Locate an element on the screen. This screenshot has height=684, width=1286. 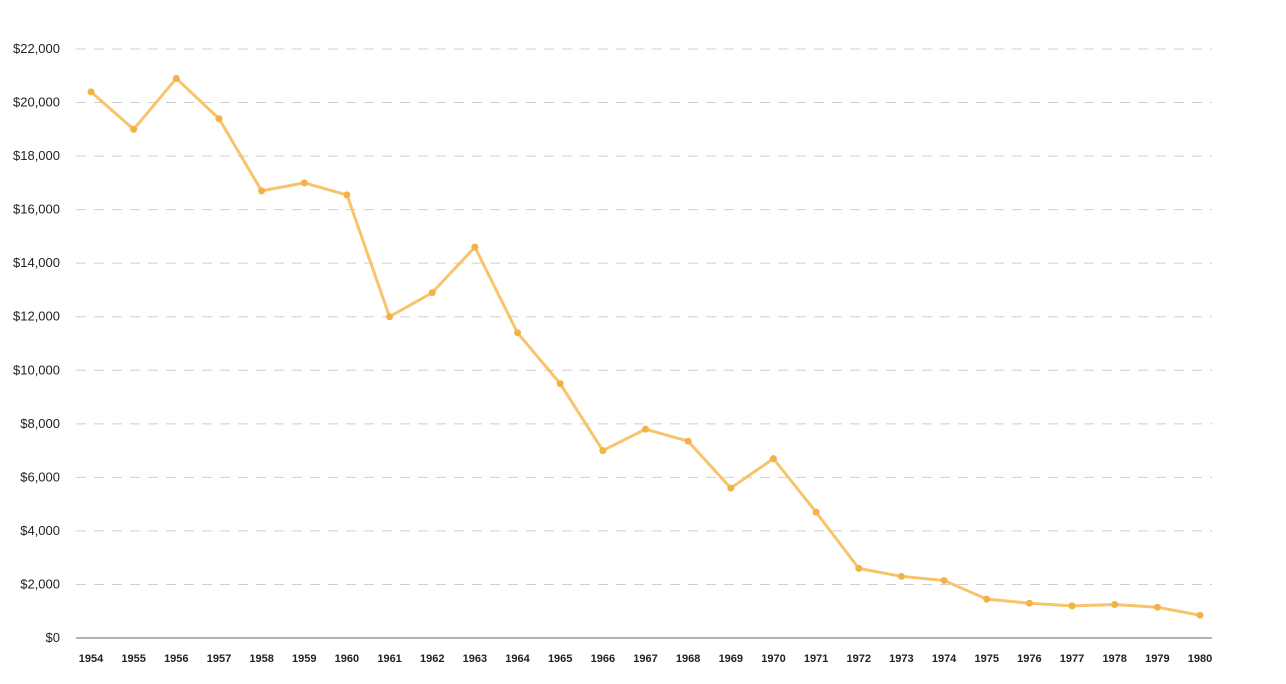
y-tick-label: $22,000 is located at coordinates (36, 48).